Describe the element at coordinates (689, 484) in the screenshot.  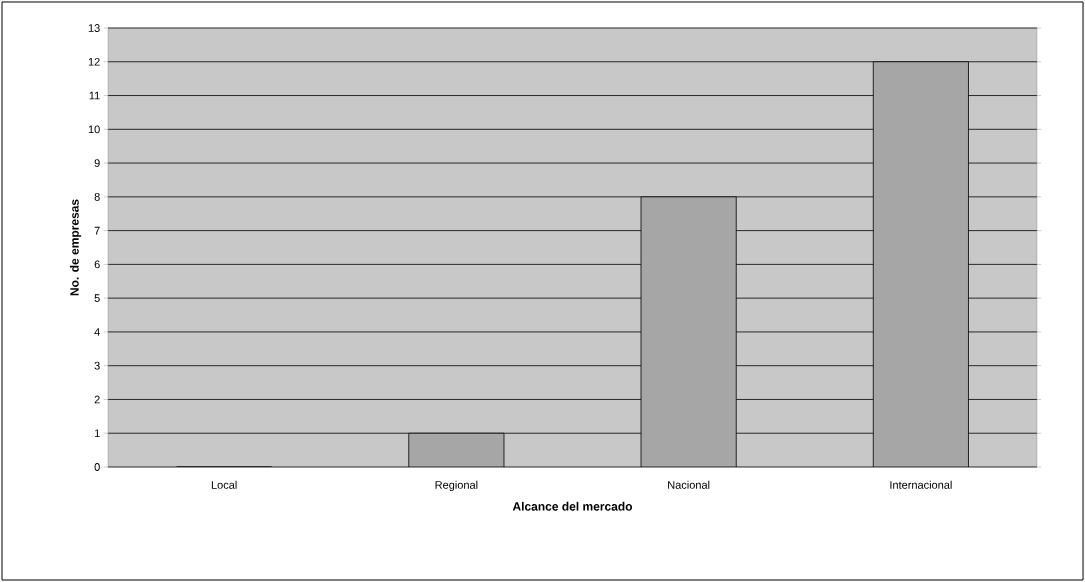
I see `x-tick-label: Nacional` at that location.